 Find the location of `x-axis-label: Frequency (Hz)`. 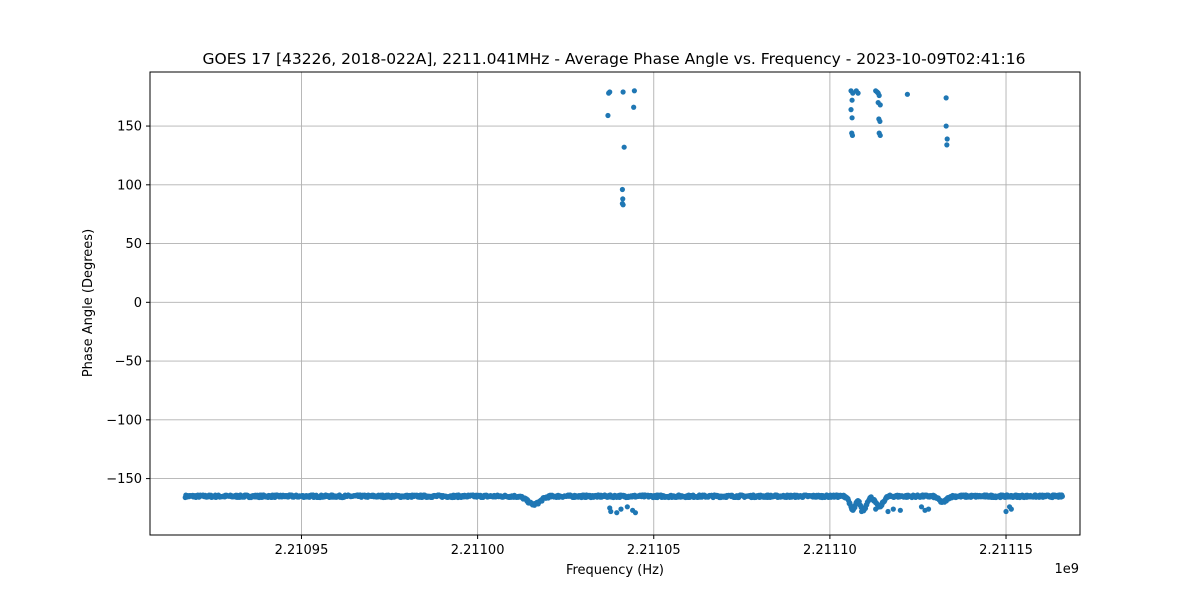

x-axis-label: Frequency (Hz) is located at coordinates (615, 570).